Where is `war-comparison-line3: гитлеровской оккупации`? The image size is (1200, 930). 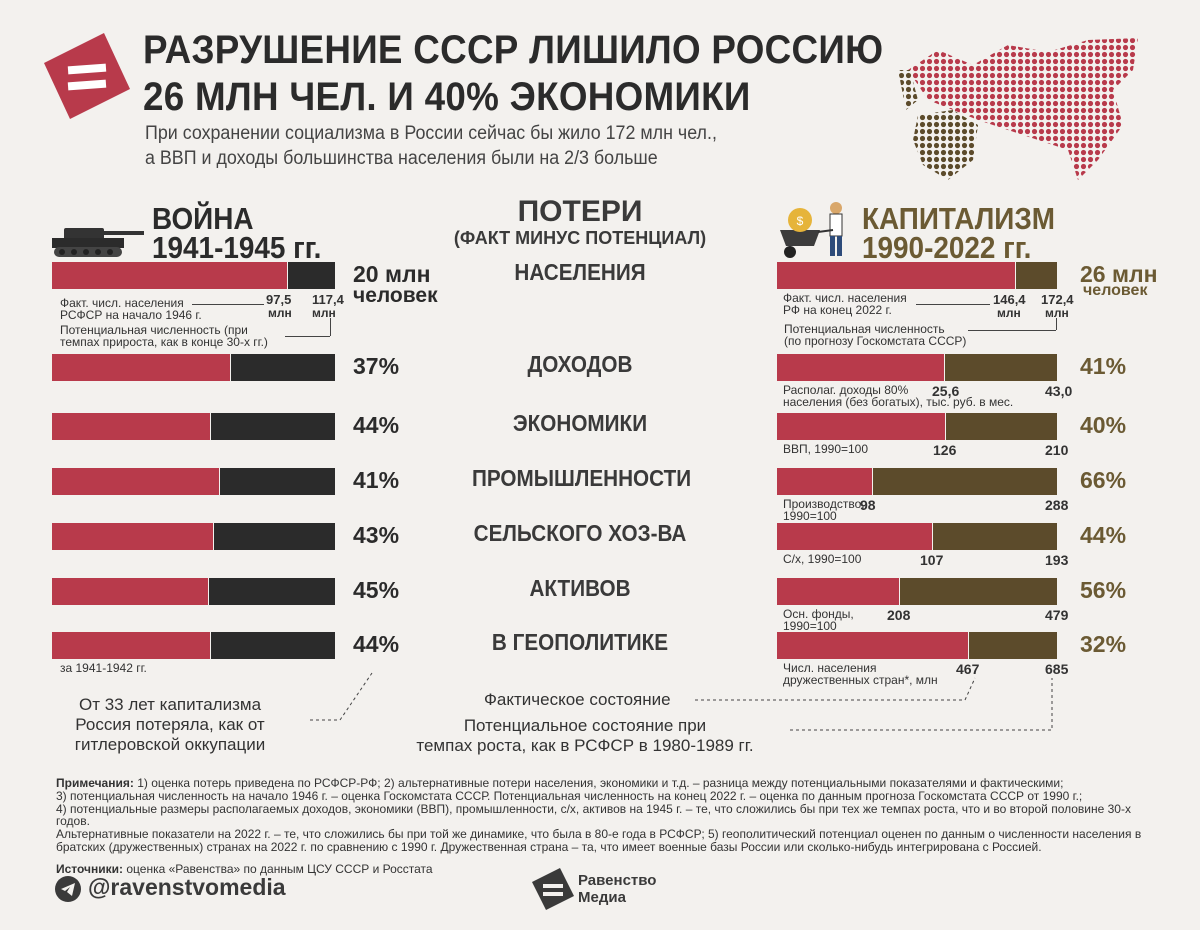
war-comparison-line3: гитлеровской оккупации is located at coordinates (170, 745).